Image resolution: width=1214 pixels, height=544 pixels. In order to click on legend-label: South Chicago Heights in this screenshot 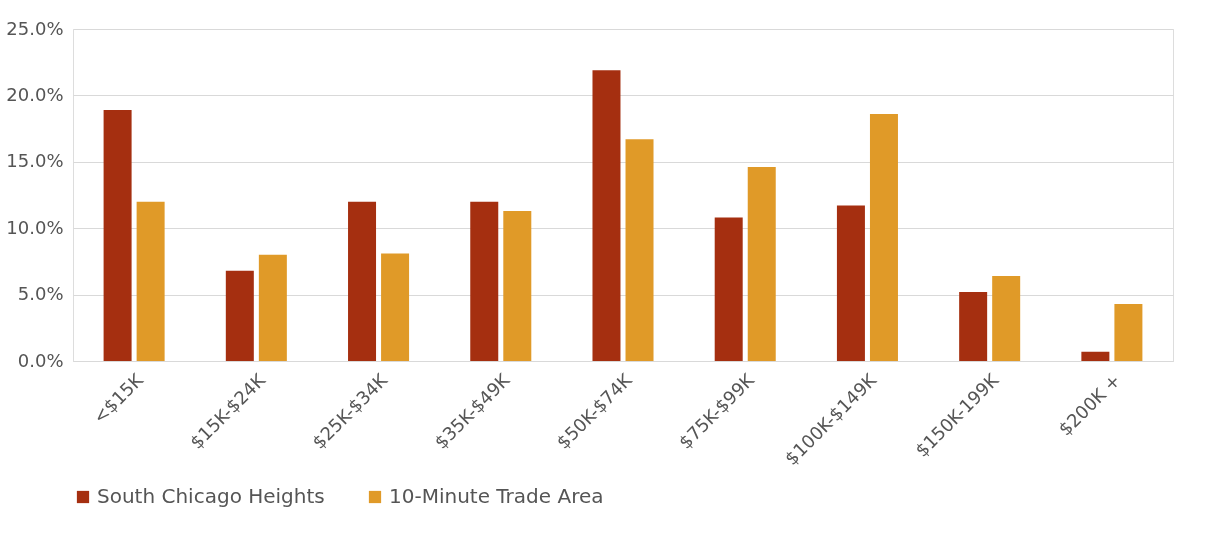, I will do `click(211, 496)`.